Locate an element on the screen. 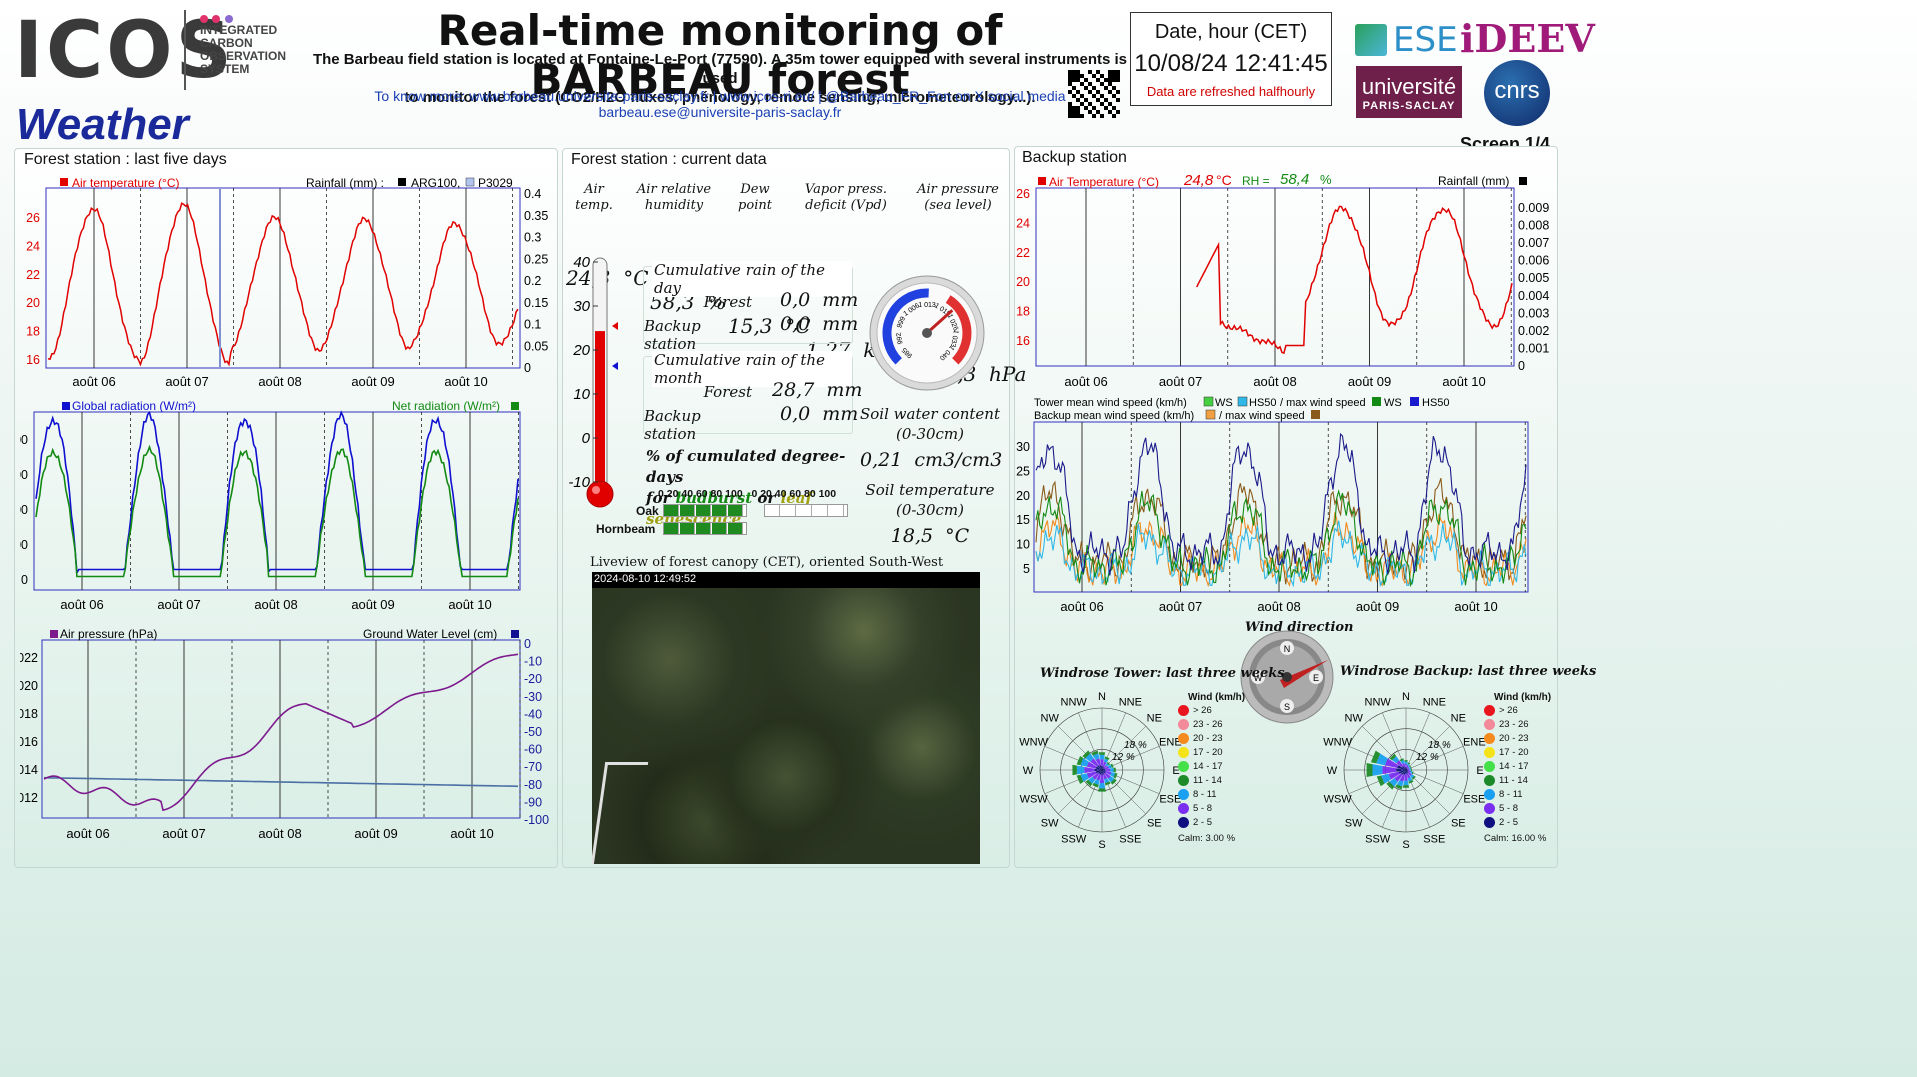 The image size is (1917, 1077). y-tick: 25 is located at coordinates (1023, 471).